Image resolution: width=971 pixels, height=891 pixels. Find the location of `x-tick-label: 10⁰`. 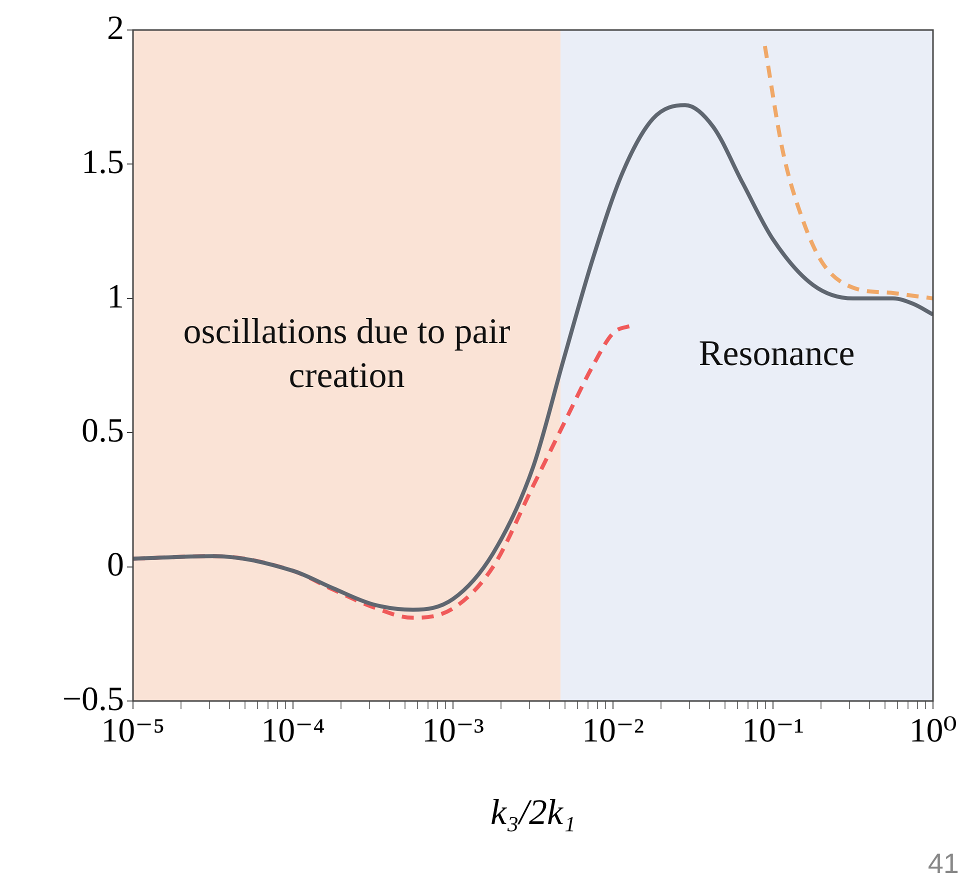

x-tick-label: 10⁰ is located at coordinates (933, 731).